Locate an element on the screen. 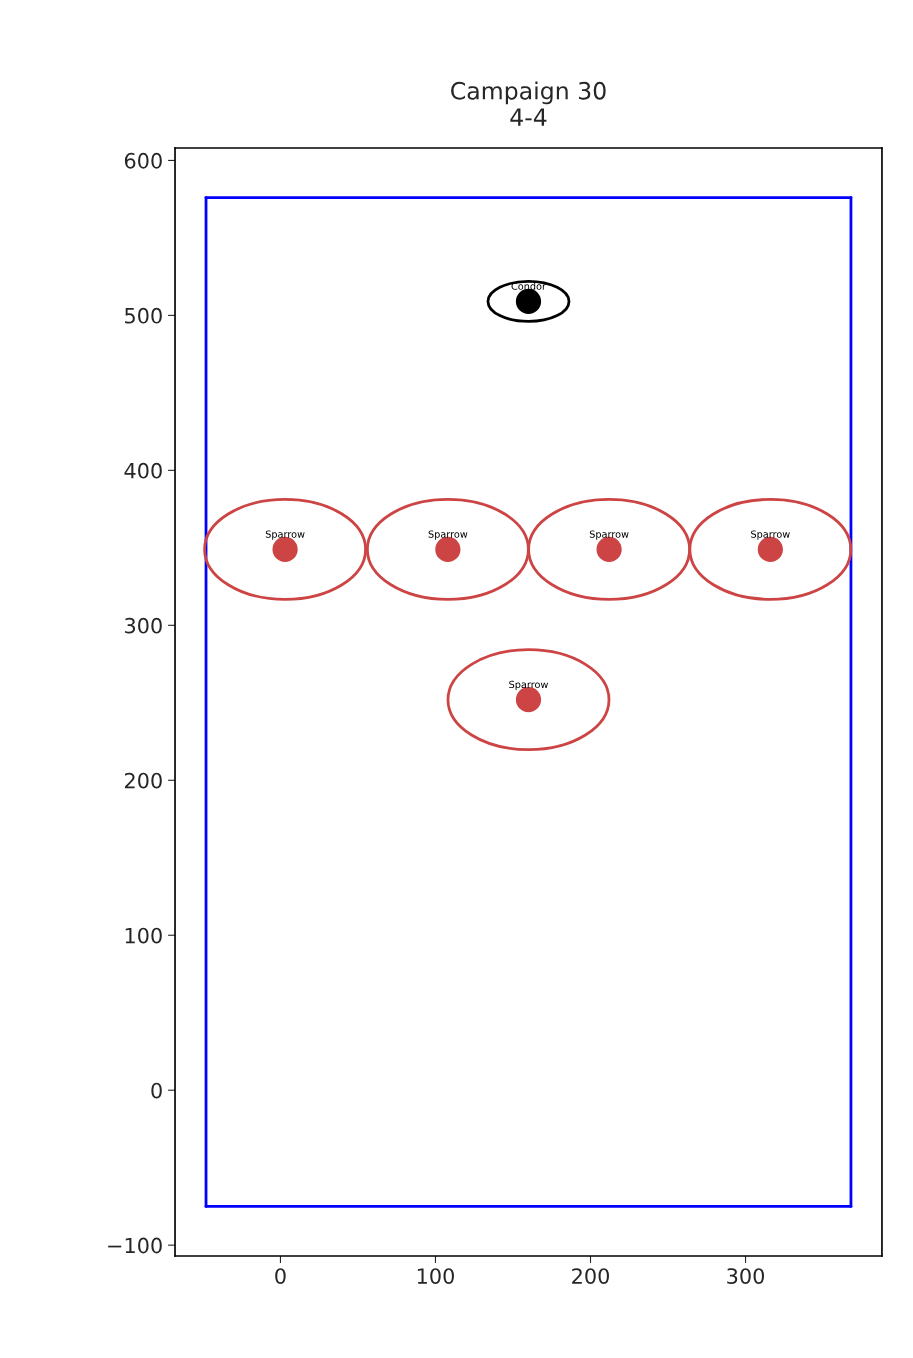 The width and height of the screenshot is (913, 1358). x-tick-label: 100 is located at coordinates (435, 1276).